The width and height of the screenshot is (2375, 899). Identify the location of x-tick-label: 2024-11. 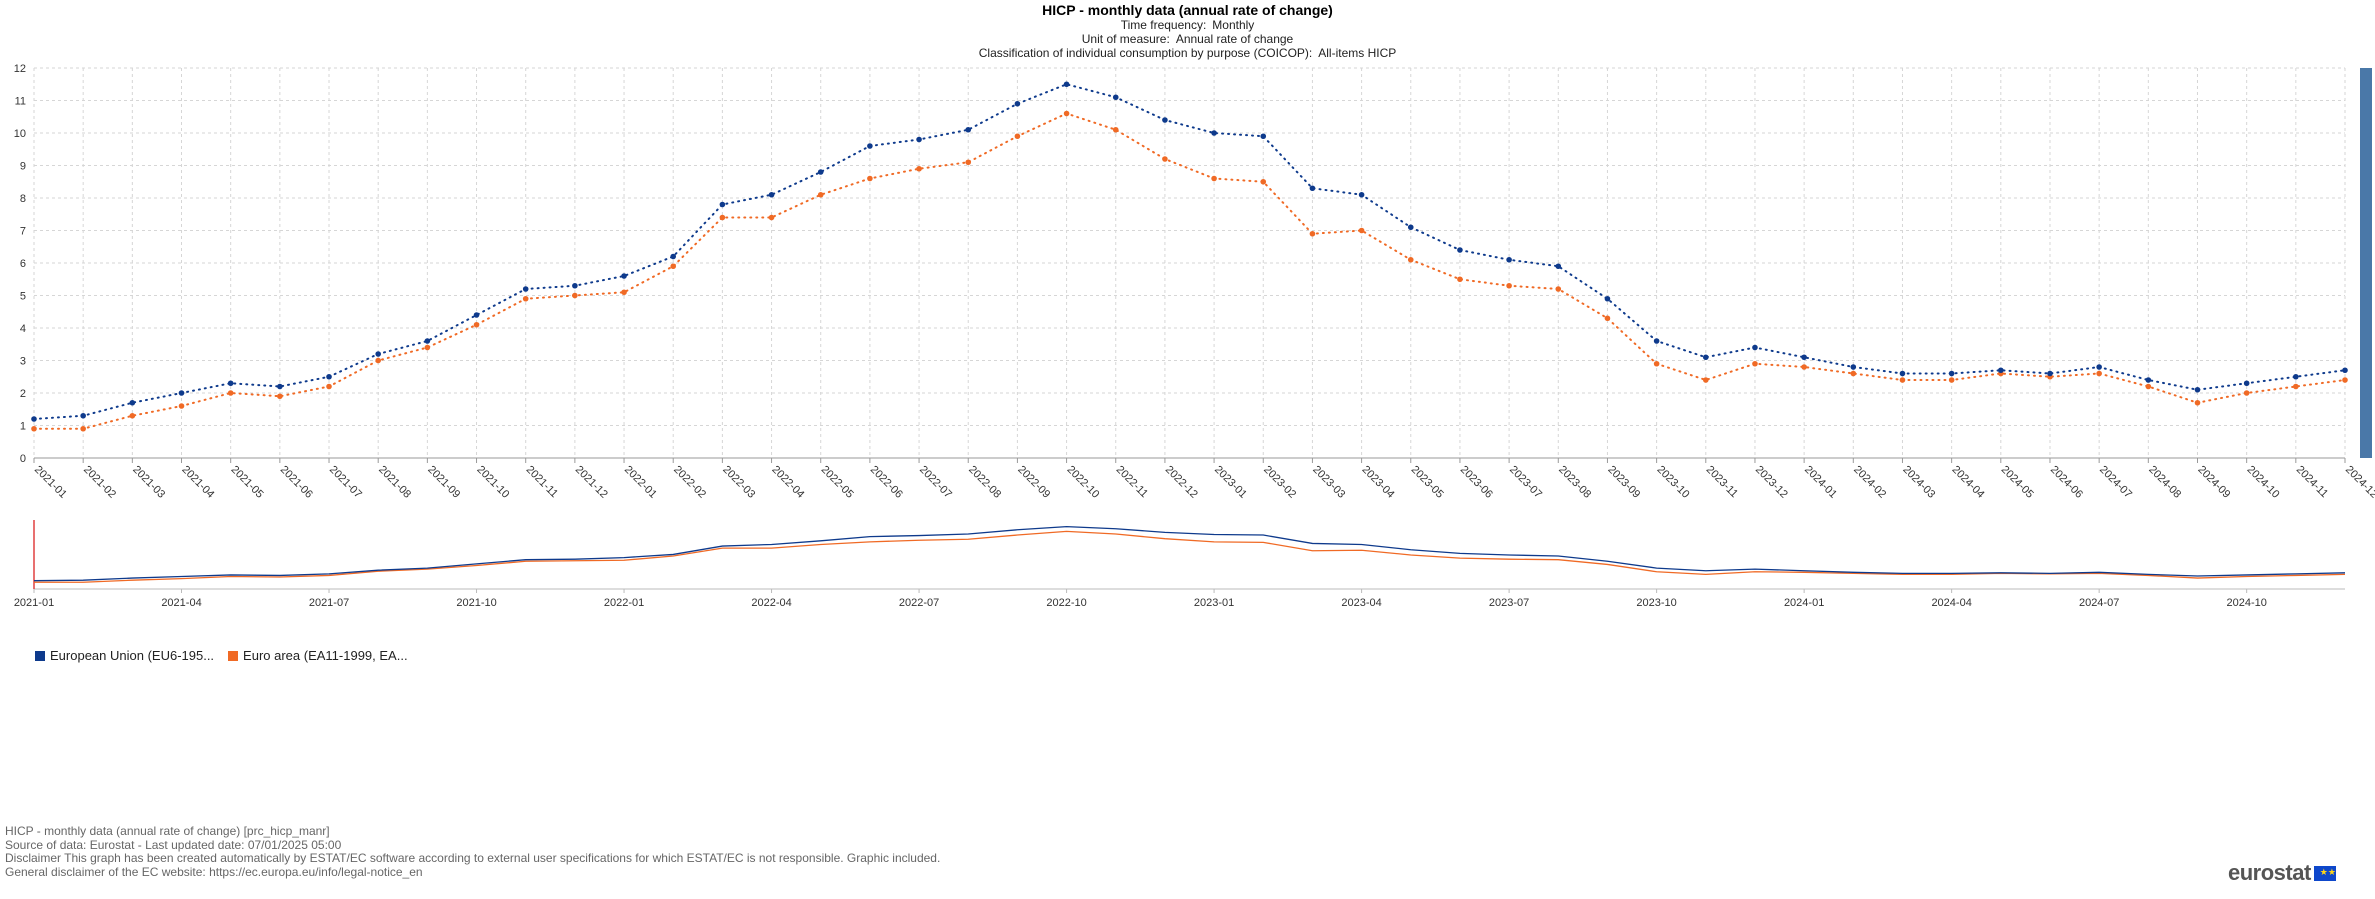
(2312, 482).